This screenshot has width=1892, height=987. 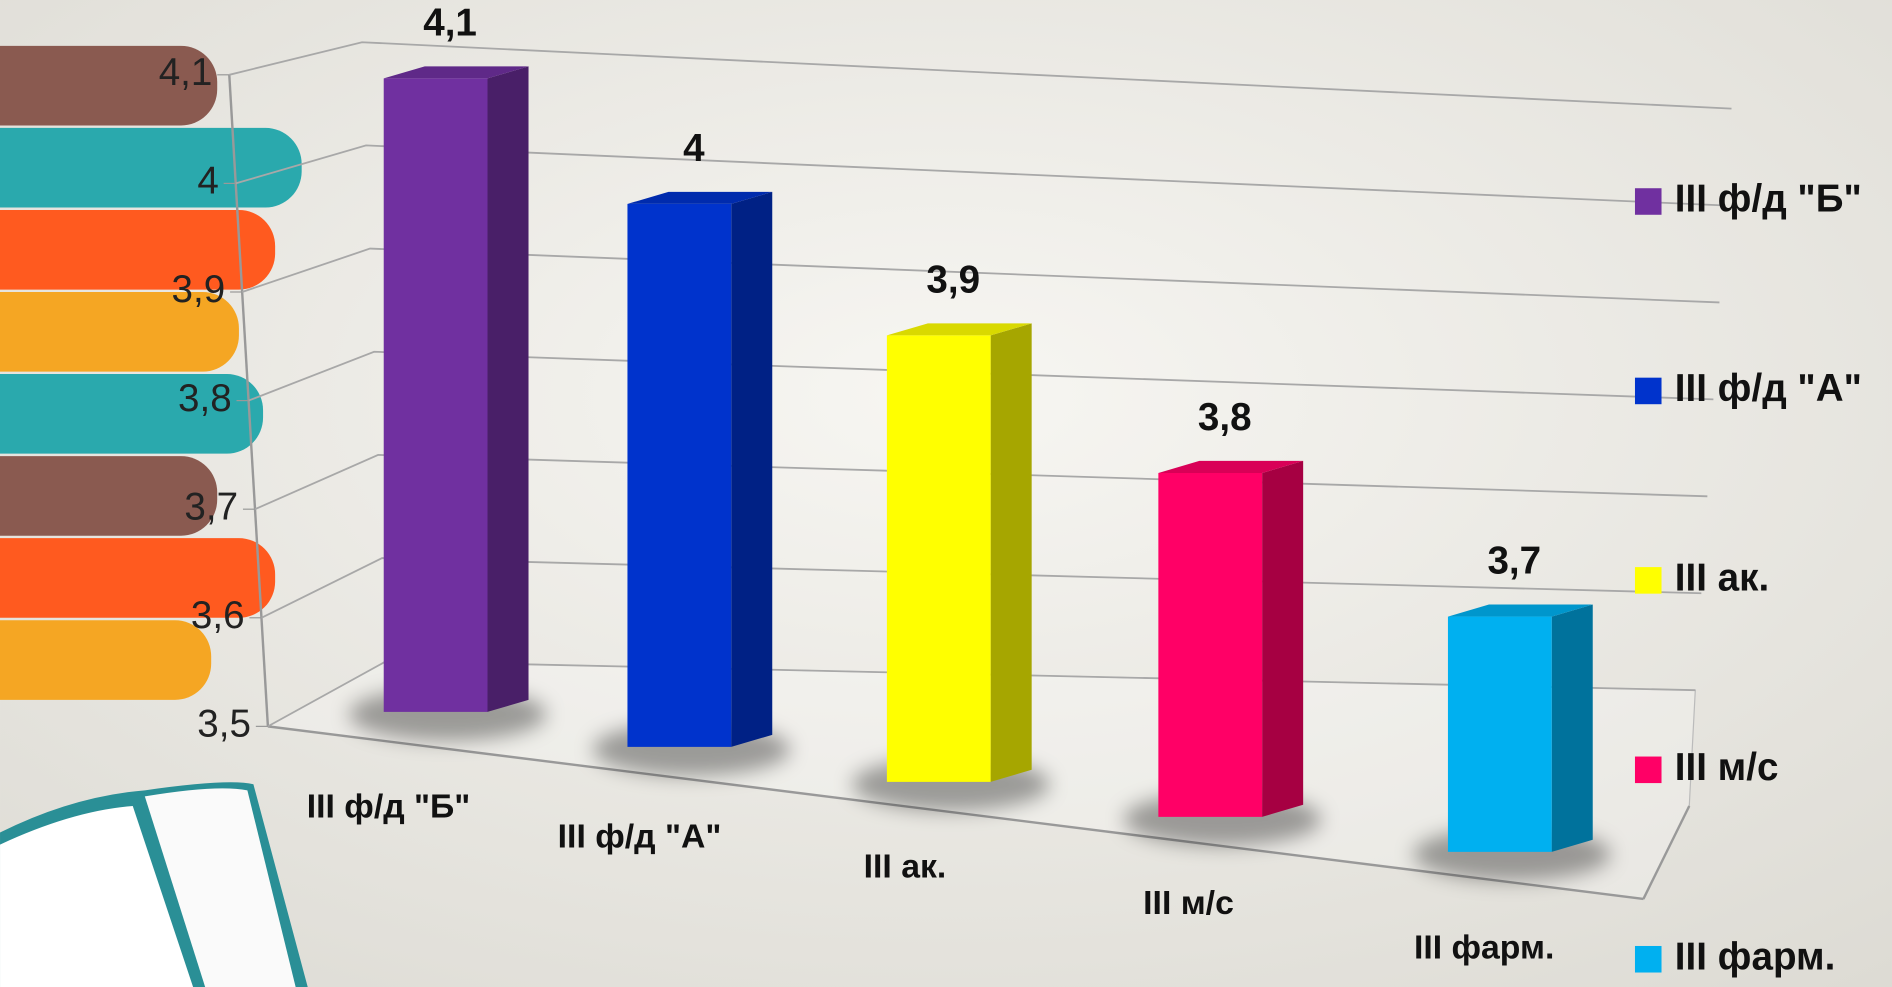 I want to click on z-axis, so click(x=955, y=813).